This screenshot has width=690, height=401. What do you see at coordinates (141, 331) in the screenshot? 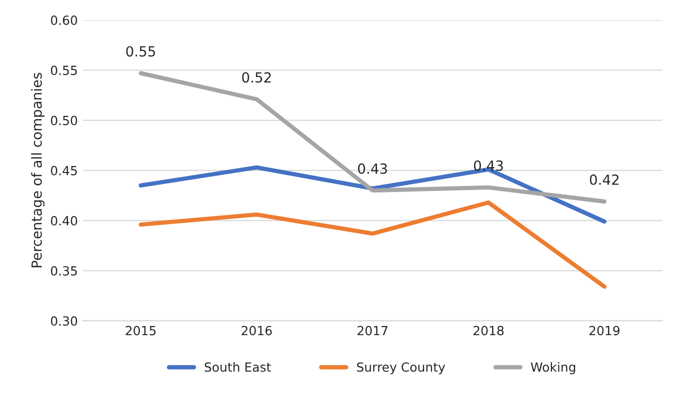
I see `x-tick-label: 2015` at bounding box center [141, 331].